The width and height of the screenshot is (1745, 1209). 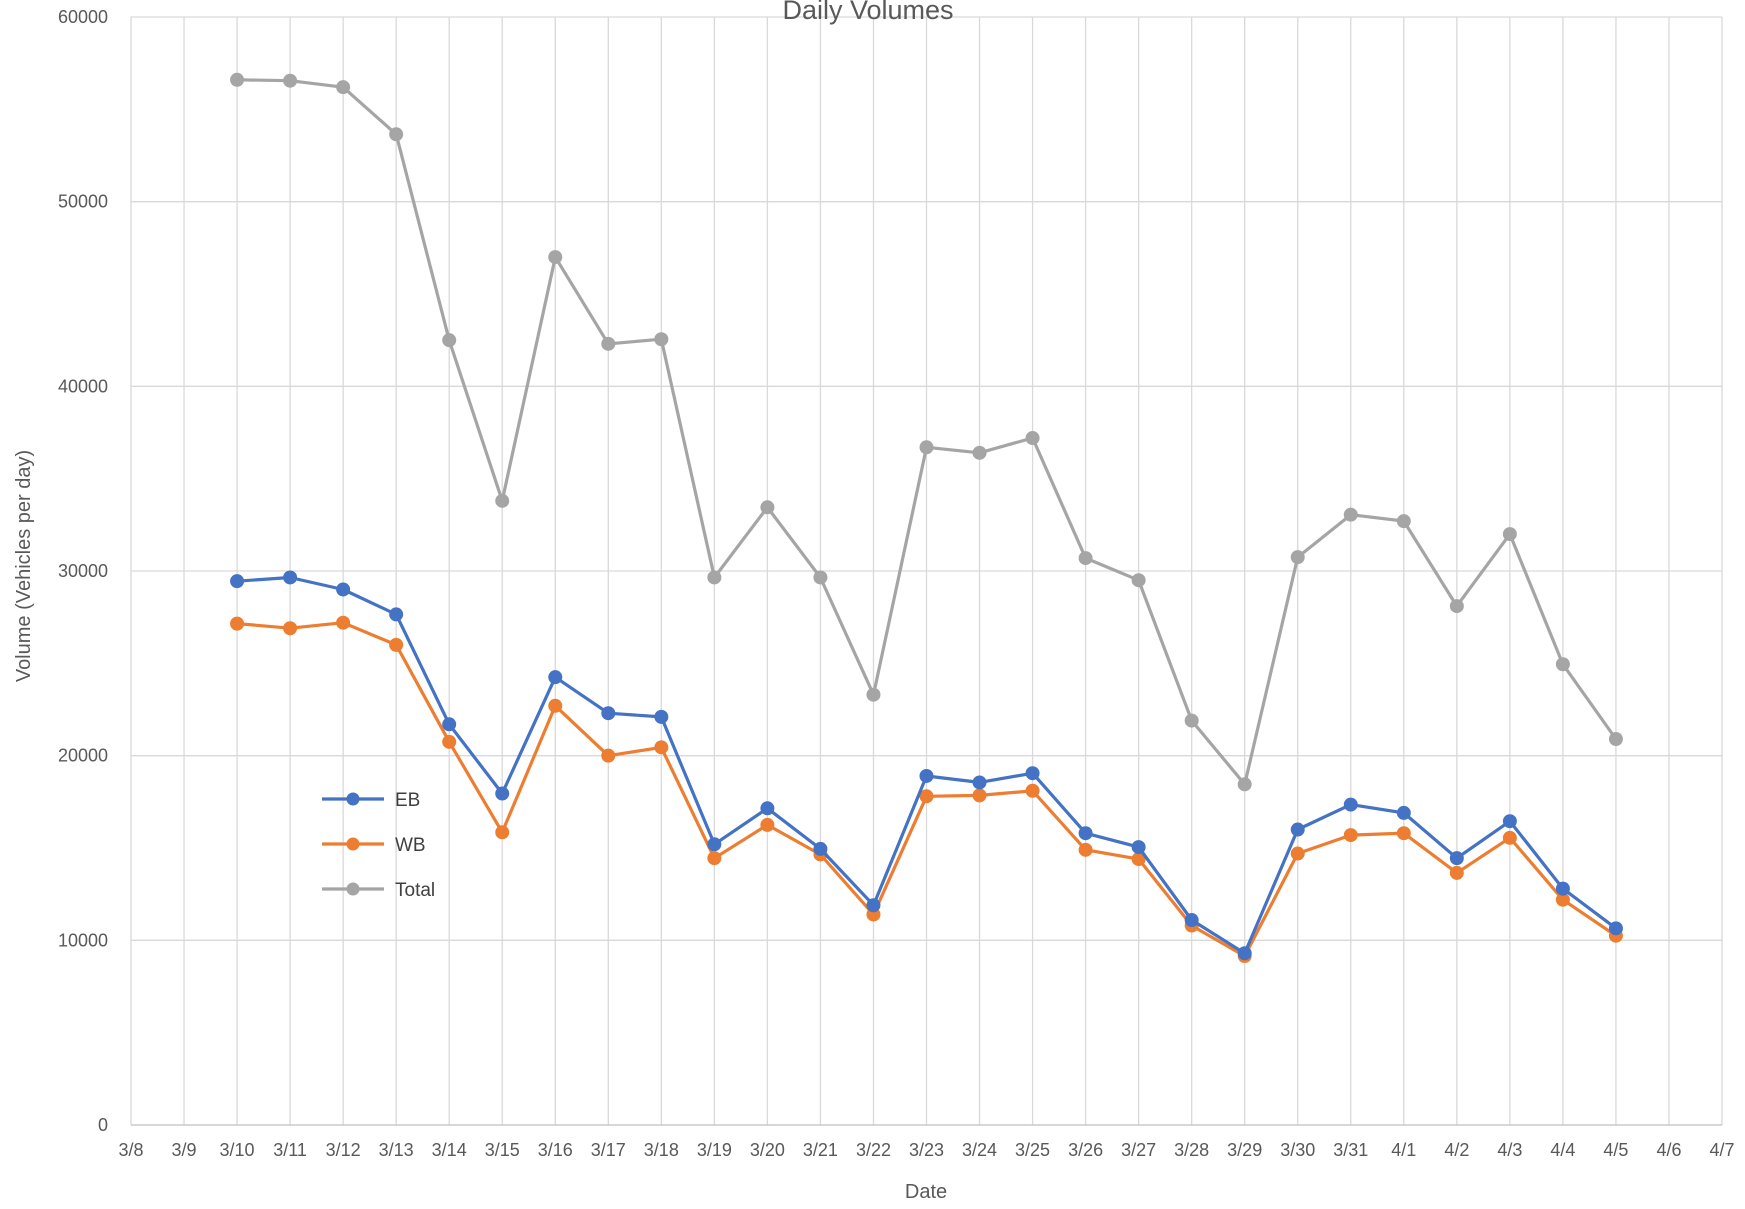 I want to click on x-tick-label: 3/18, so click(x=661, y=1150).